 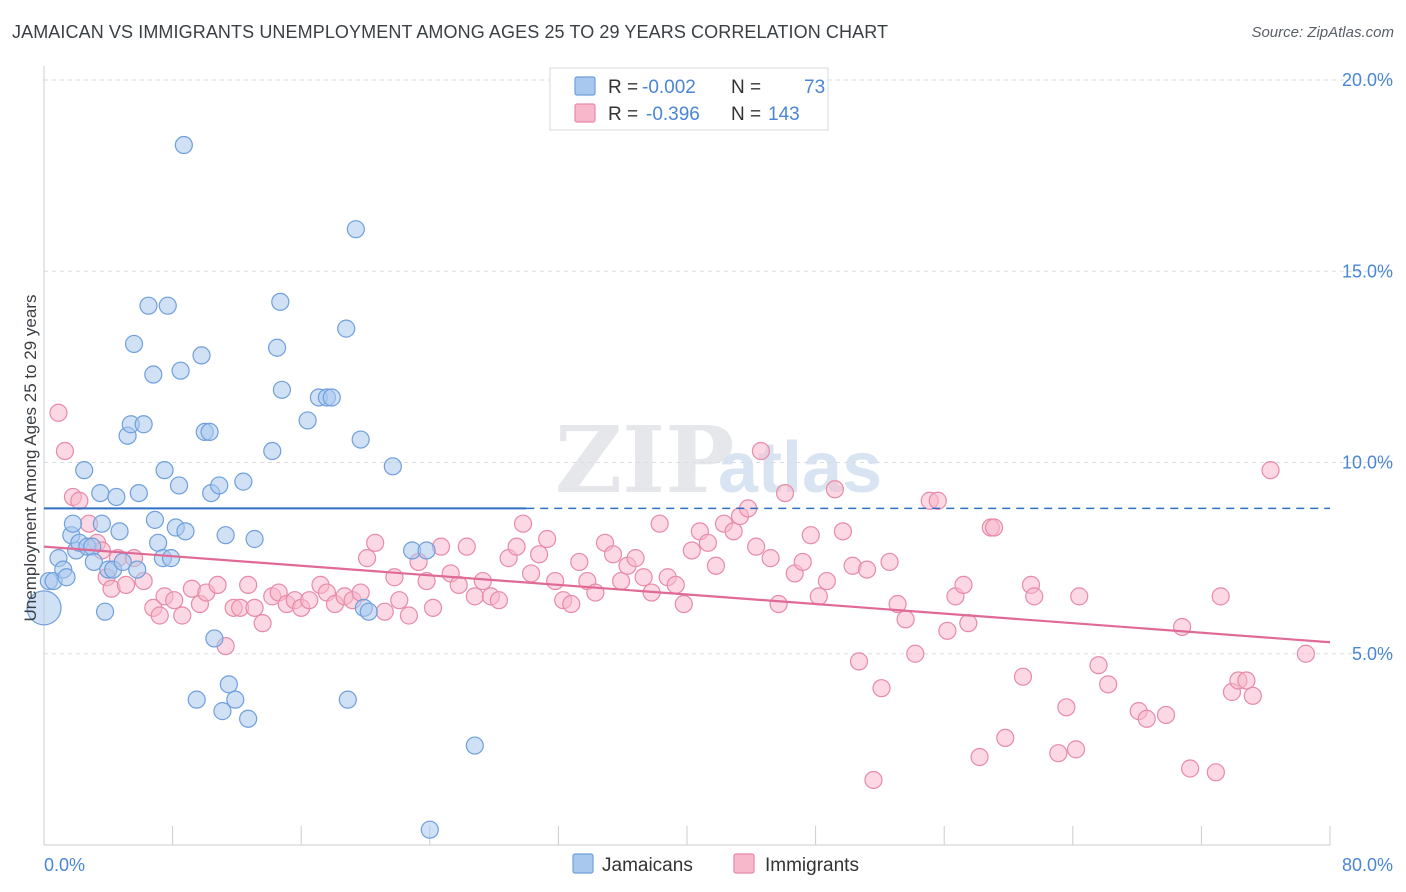 What do you see at coordinates (1322, 32) in the screenshot?
I see `source-note: Source: ZipAtlas.com` at bounding box center [1322, 32].